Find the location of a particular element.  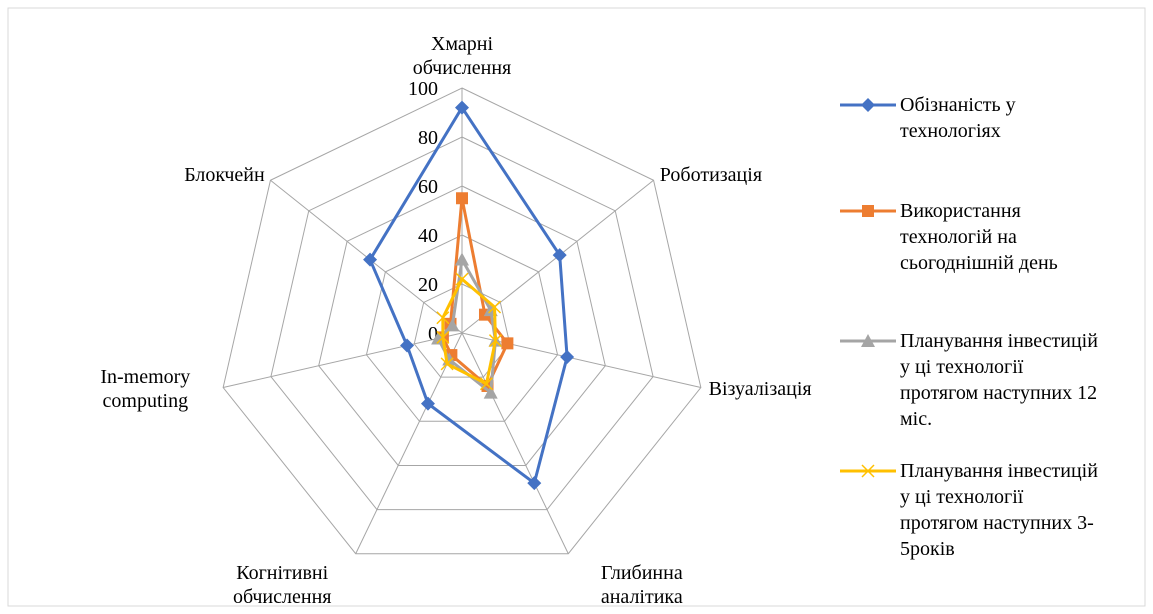

category-label: Візуалізація is located at coordinates (760, 389).